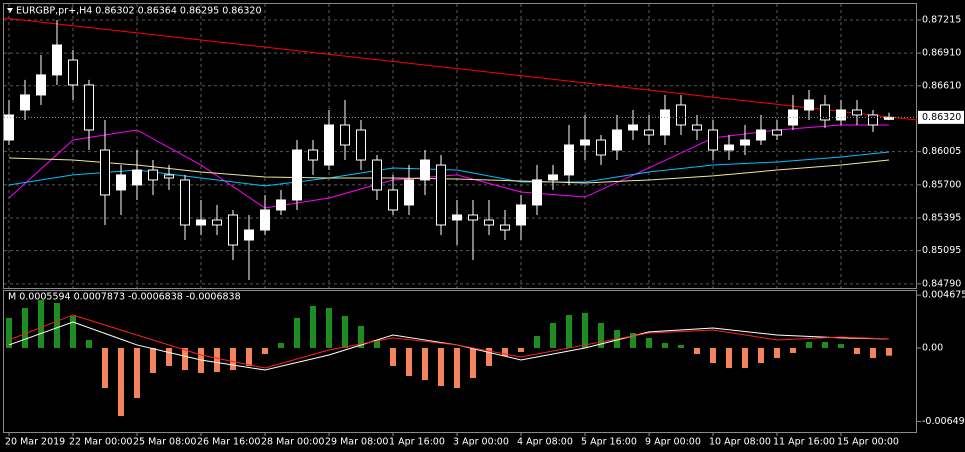 The height and width of the screenshot is (452, 965). Describe the element at coordinates (941, 117) in the screenshot. I see `current-price-label: 0.86320` at that location.